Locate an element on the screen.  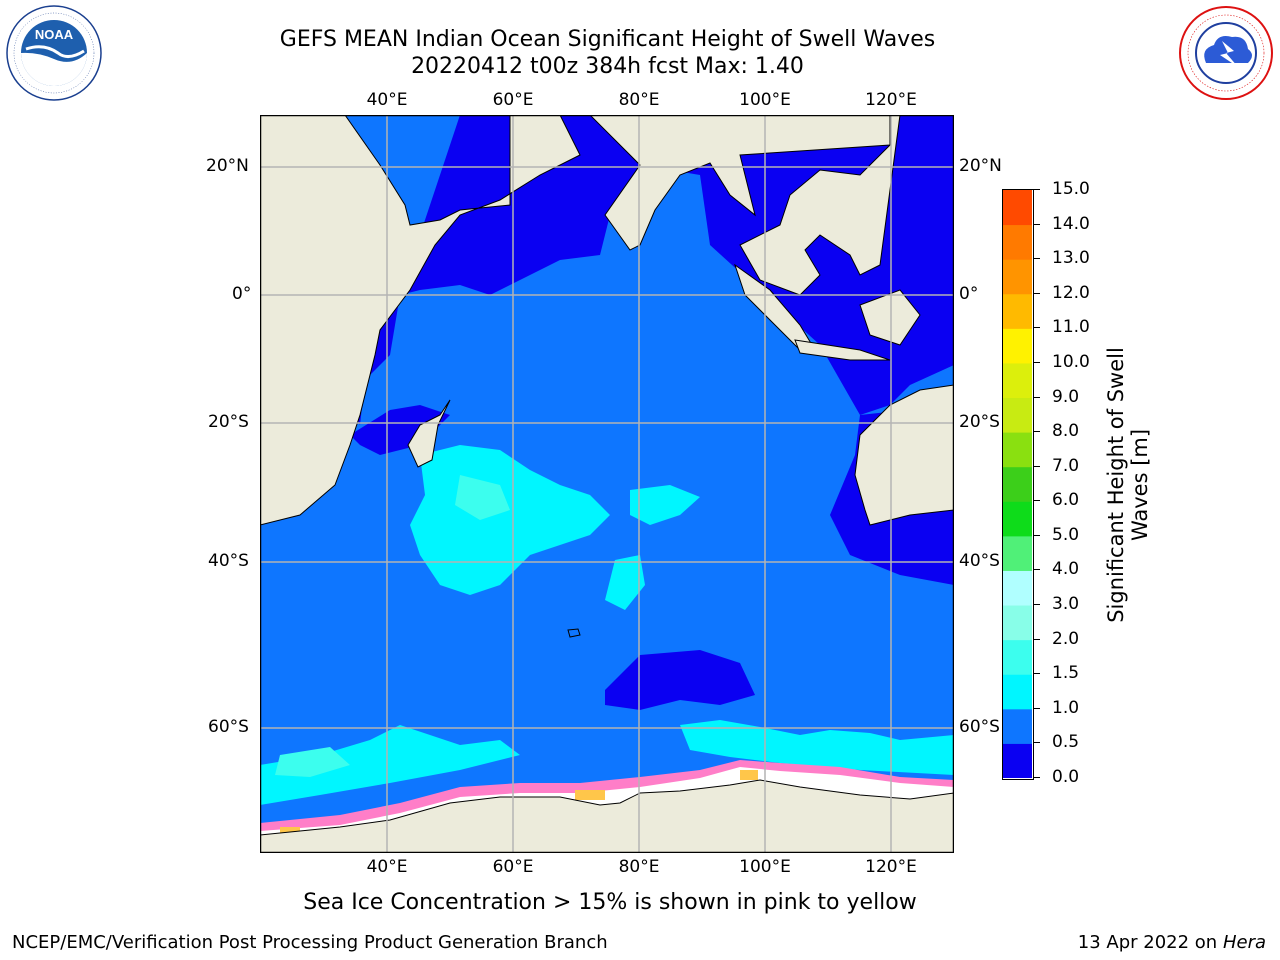
colorbar-tick-label: 10.0 is located at coordinates (1071, 361).